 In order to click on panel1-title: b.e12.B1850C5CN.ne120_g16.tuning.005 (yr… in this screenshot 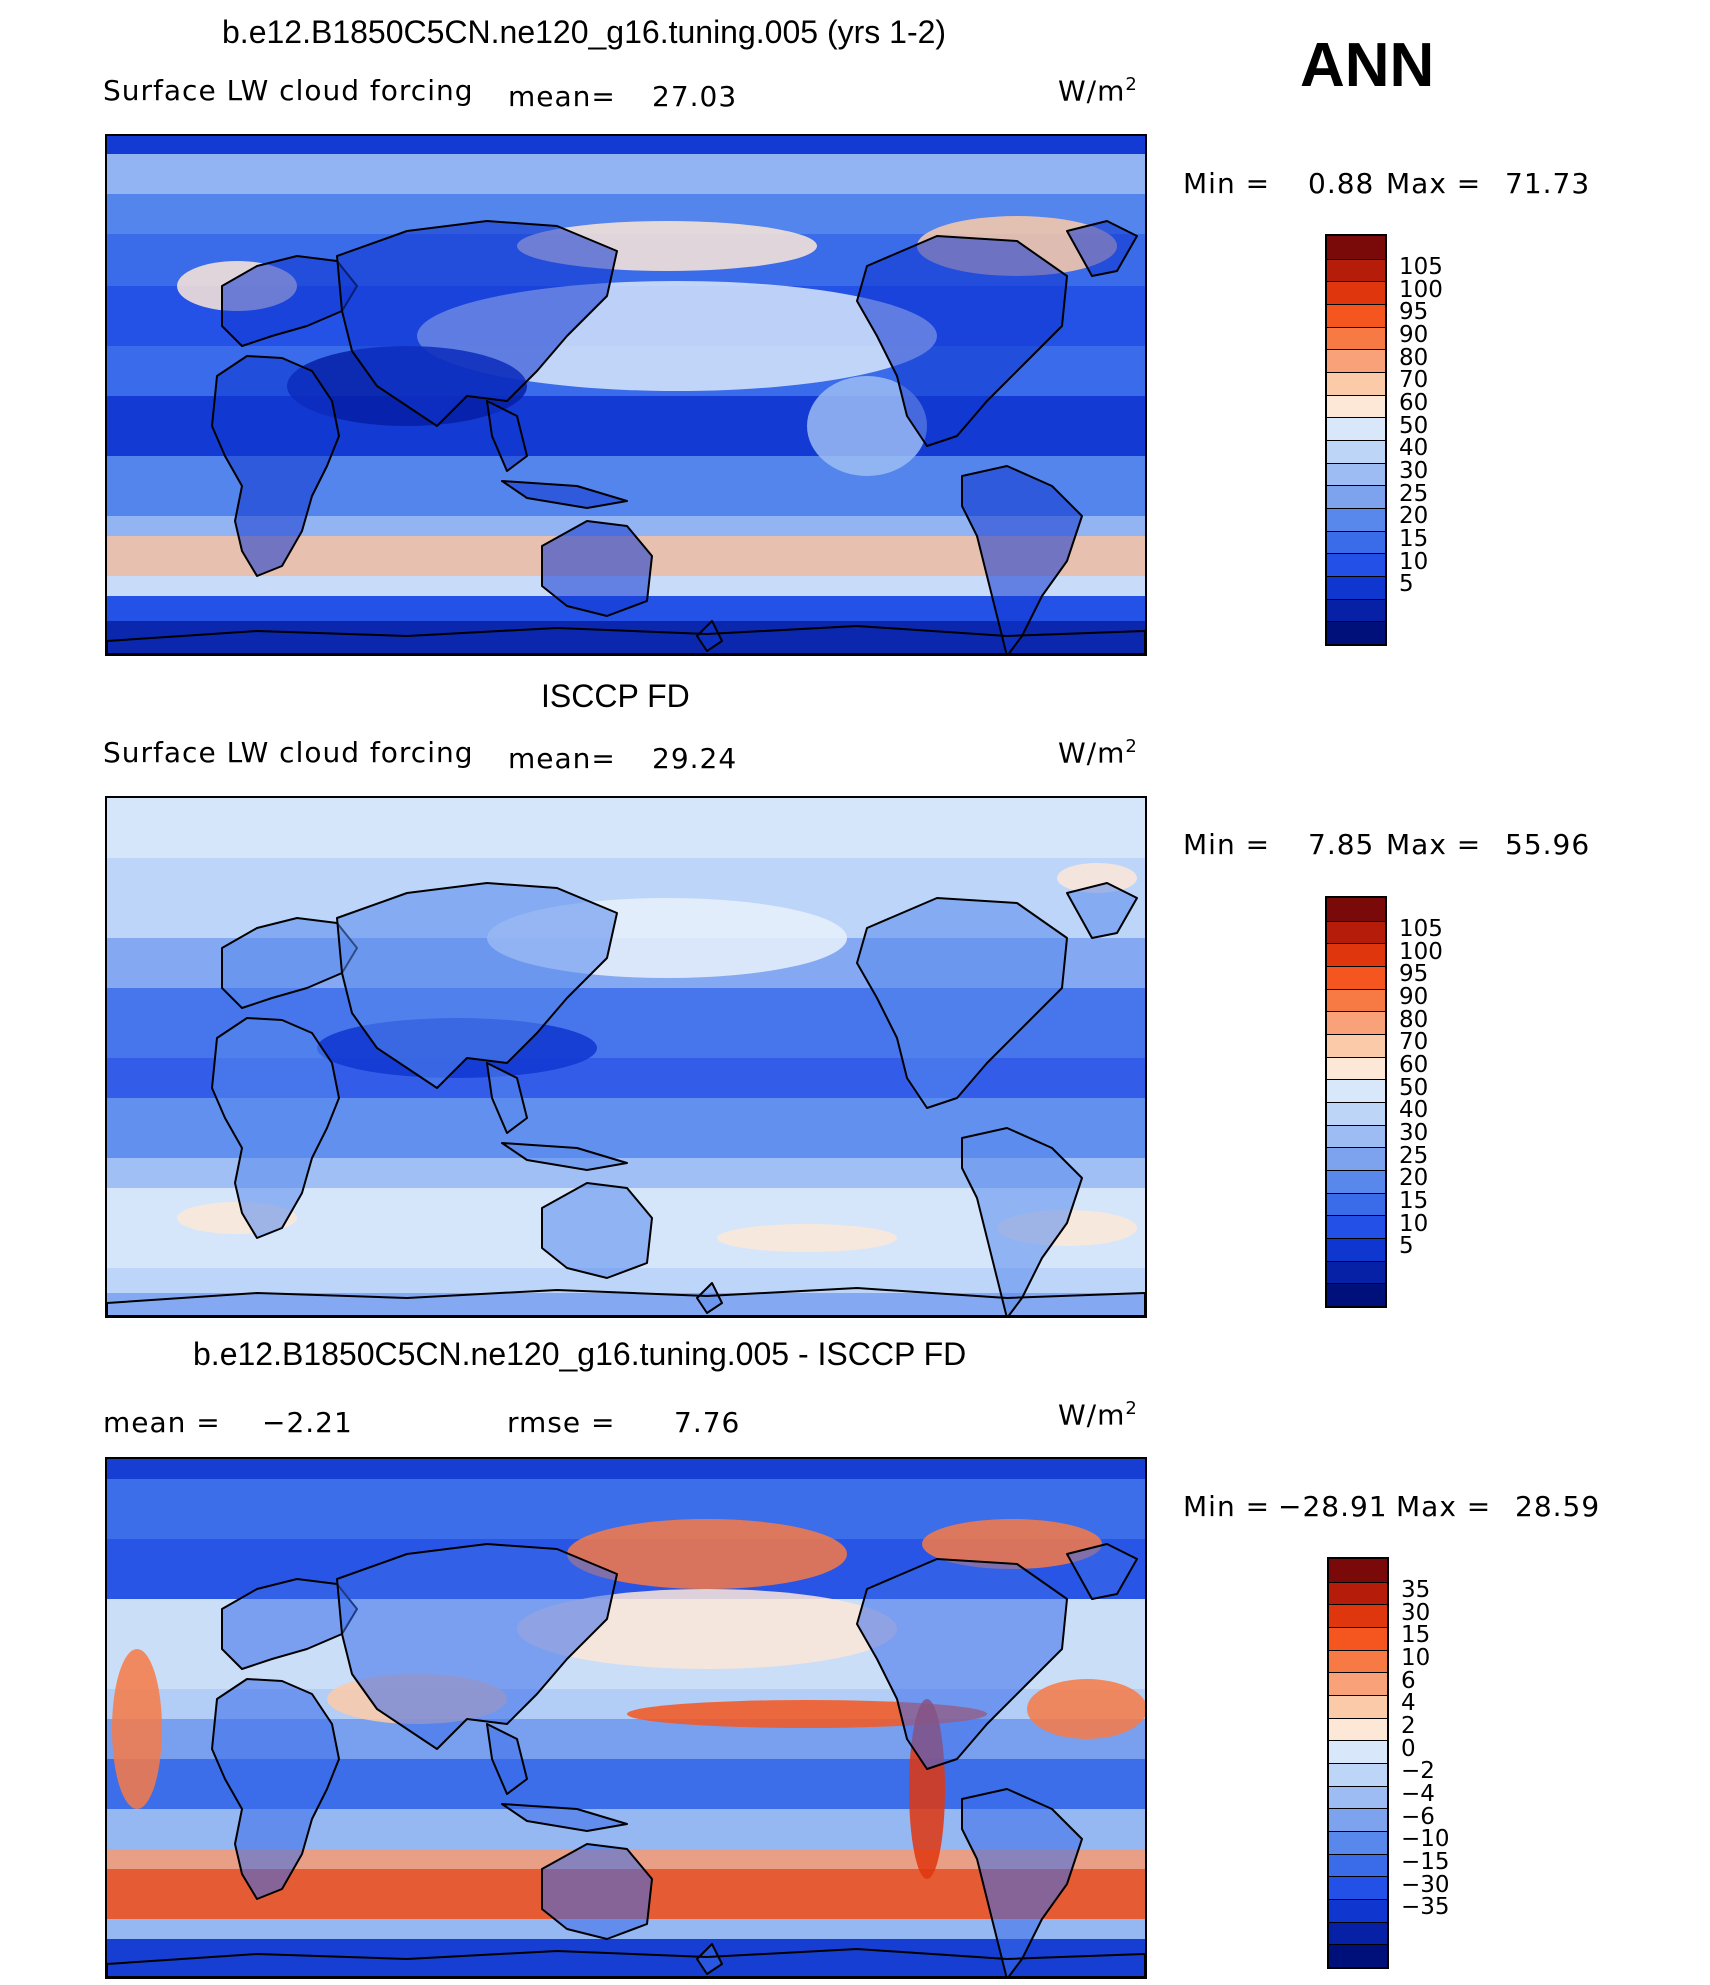, I will do `click(584, 32)`.